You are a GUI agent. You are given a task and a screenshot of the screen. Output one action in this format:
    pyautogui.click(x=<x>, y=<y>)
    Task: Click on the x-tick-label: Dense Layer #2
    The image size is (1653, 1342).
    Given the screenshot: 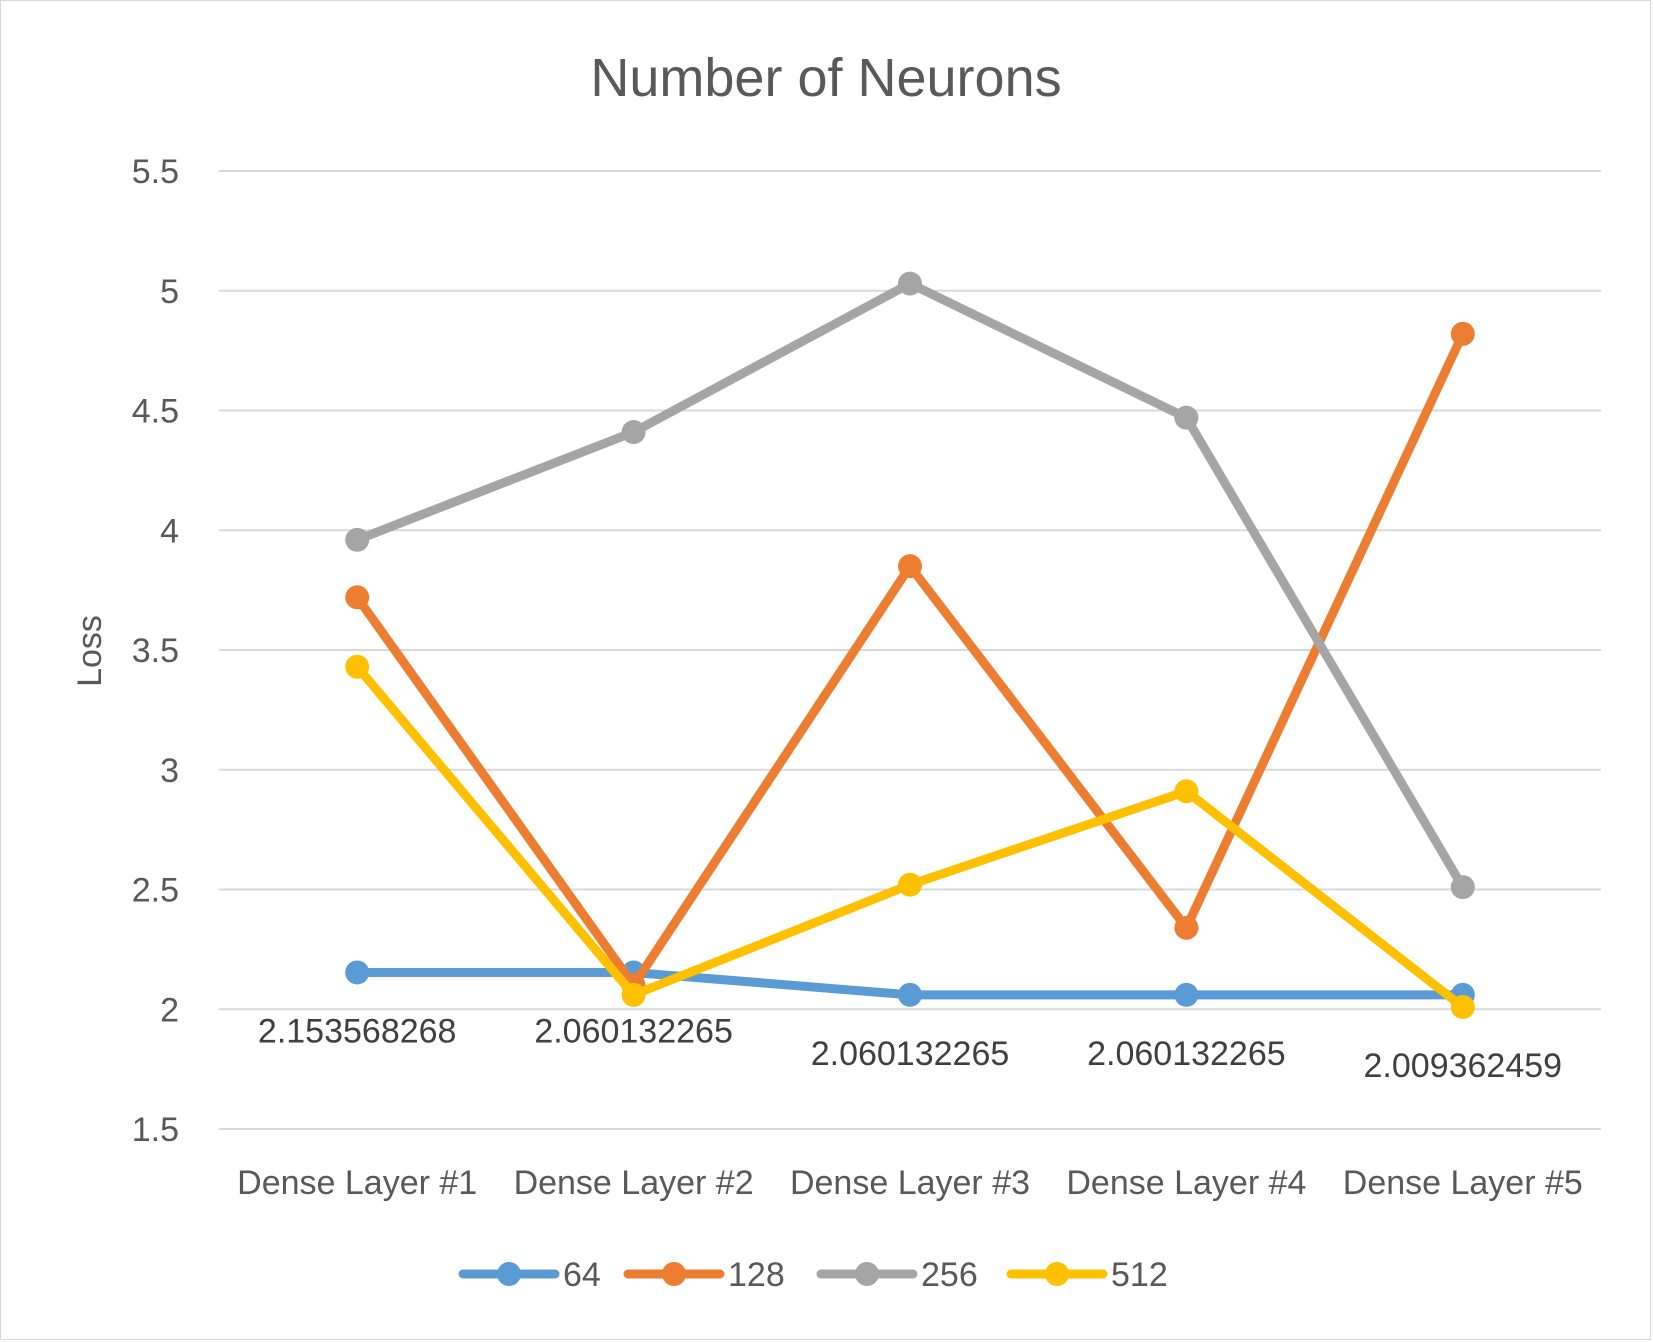 What is the action you would take?
    pyautogui.click(x=634, y=1183)
    